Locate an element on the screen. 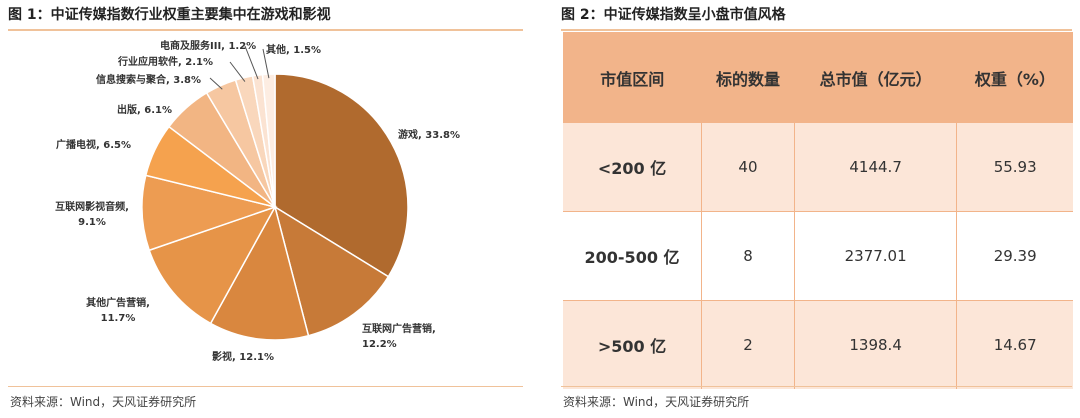 The height and width of the screenshot is (418, 1080). table-header-row: 市值区间 标的数量 总市值（亿元） 权重（%） is located at coordinates (818, 77).